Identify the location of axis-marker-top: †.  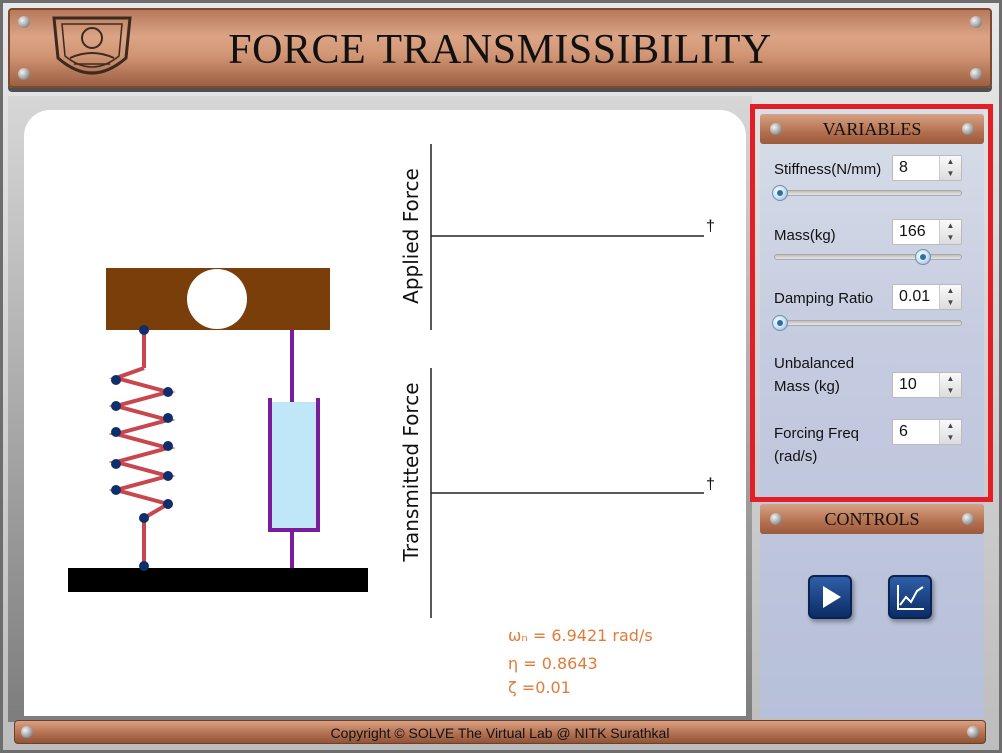
(710, 227).